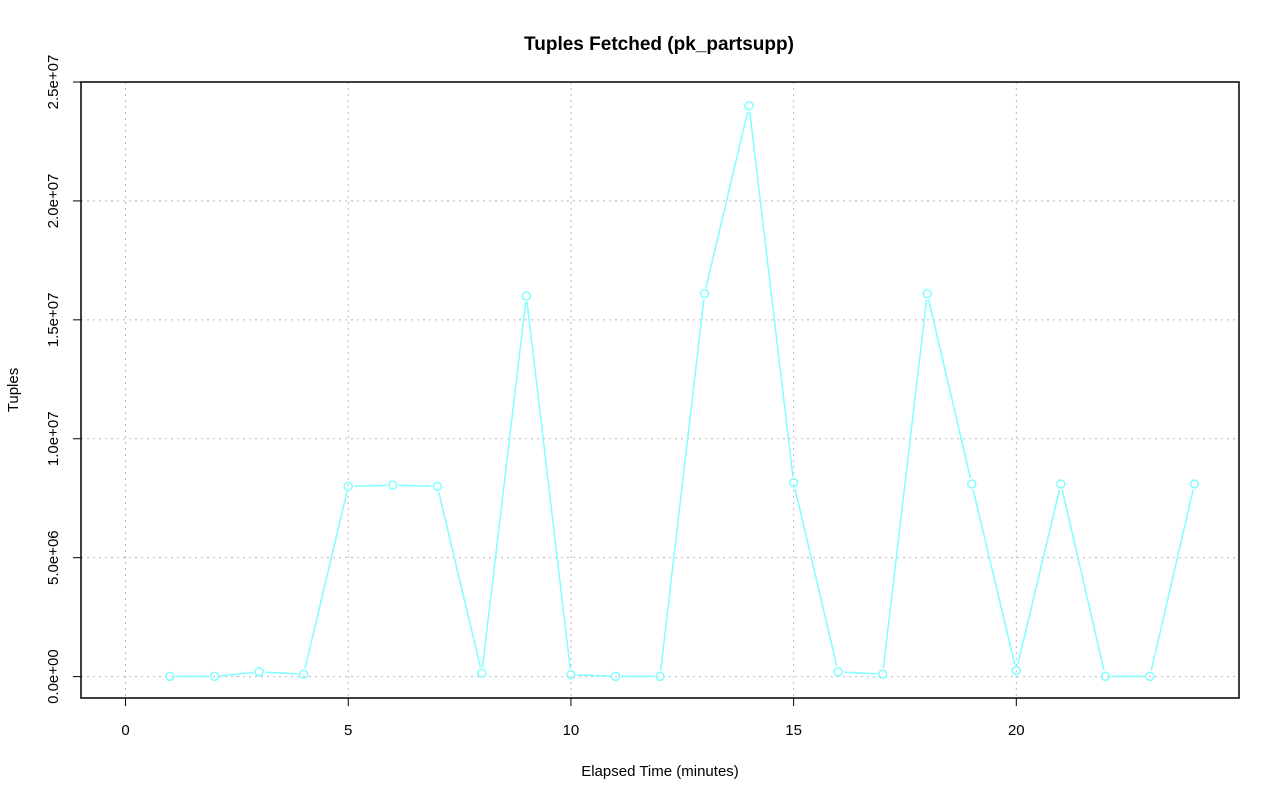  Describe the element at coordinates (348, 730) in the screenshot. I see `x-tick-label: 5` at that location.